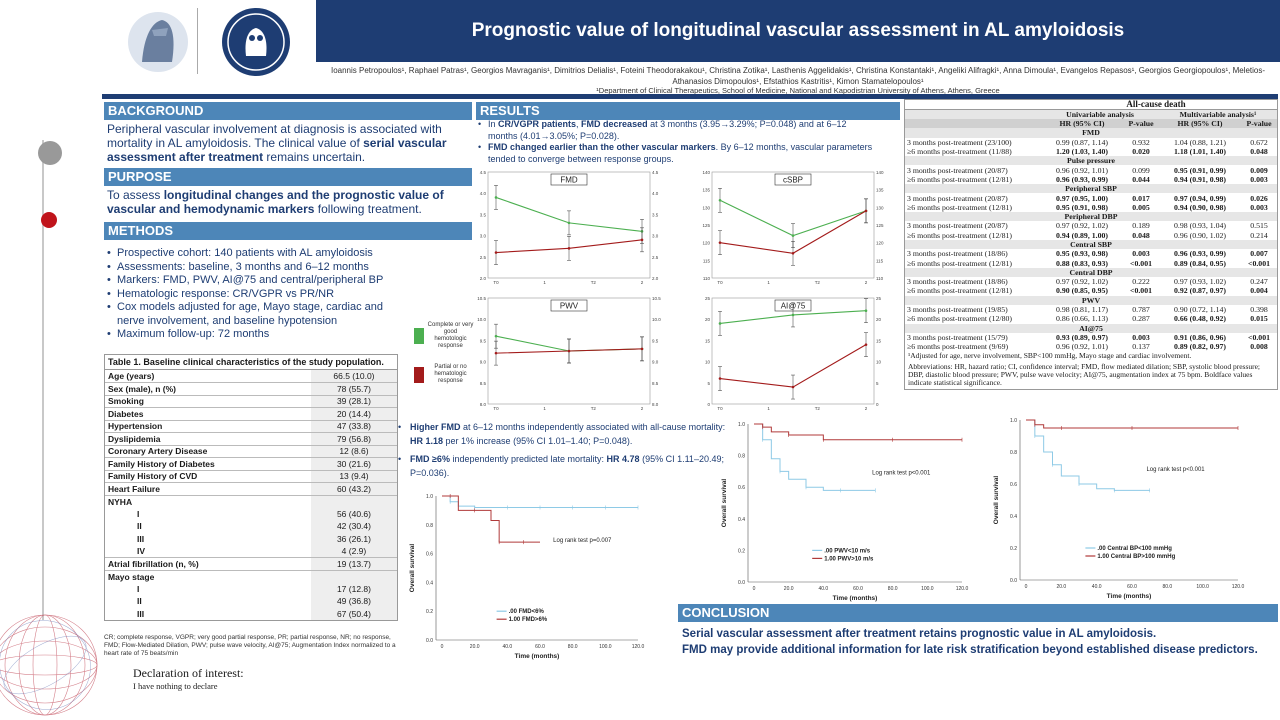 This screenshot has height=720, width=1280. What do you see at coordinates (996, 500) in the screenshot?
I see `y-axis-label: Overall survival` at bounding box center [996, 500].